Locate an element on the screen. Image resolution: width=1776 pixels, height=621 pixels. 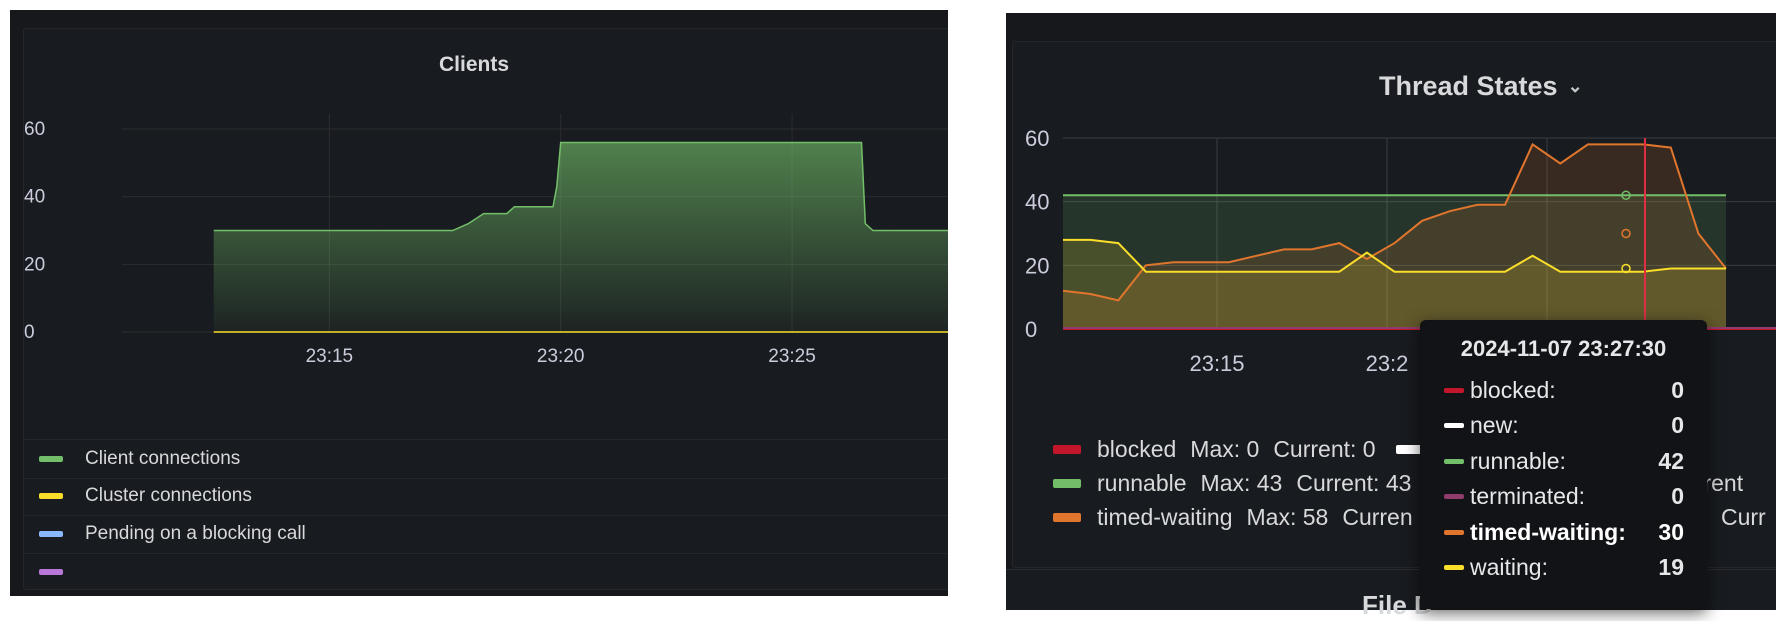
legend-item-runnable: runnable Max: 43 Current: 43 urrent is located at coordinates (1398, 483).